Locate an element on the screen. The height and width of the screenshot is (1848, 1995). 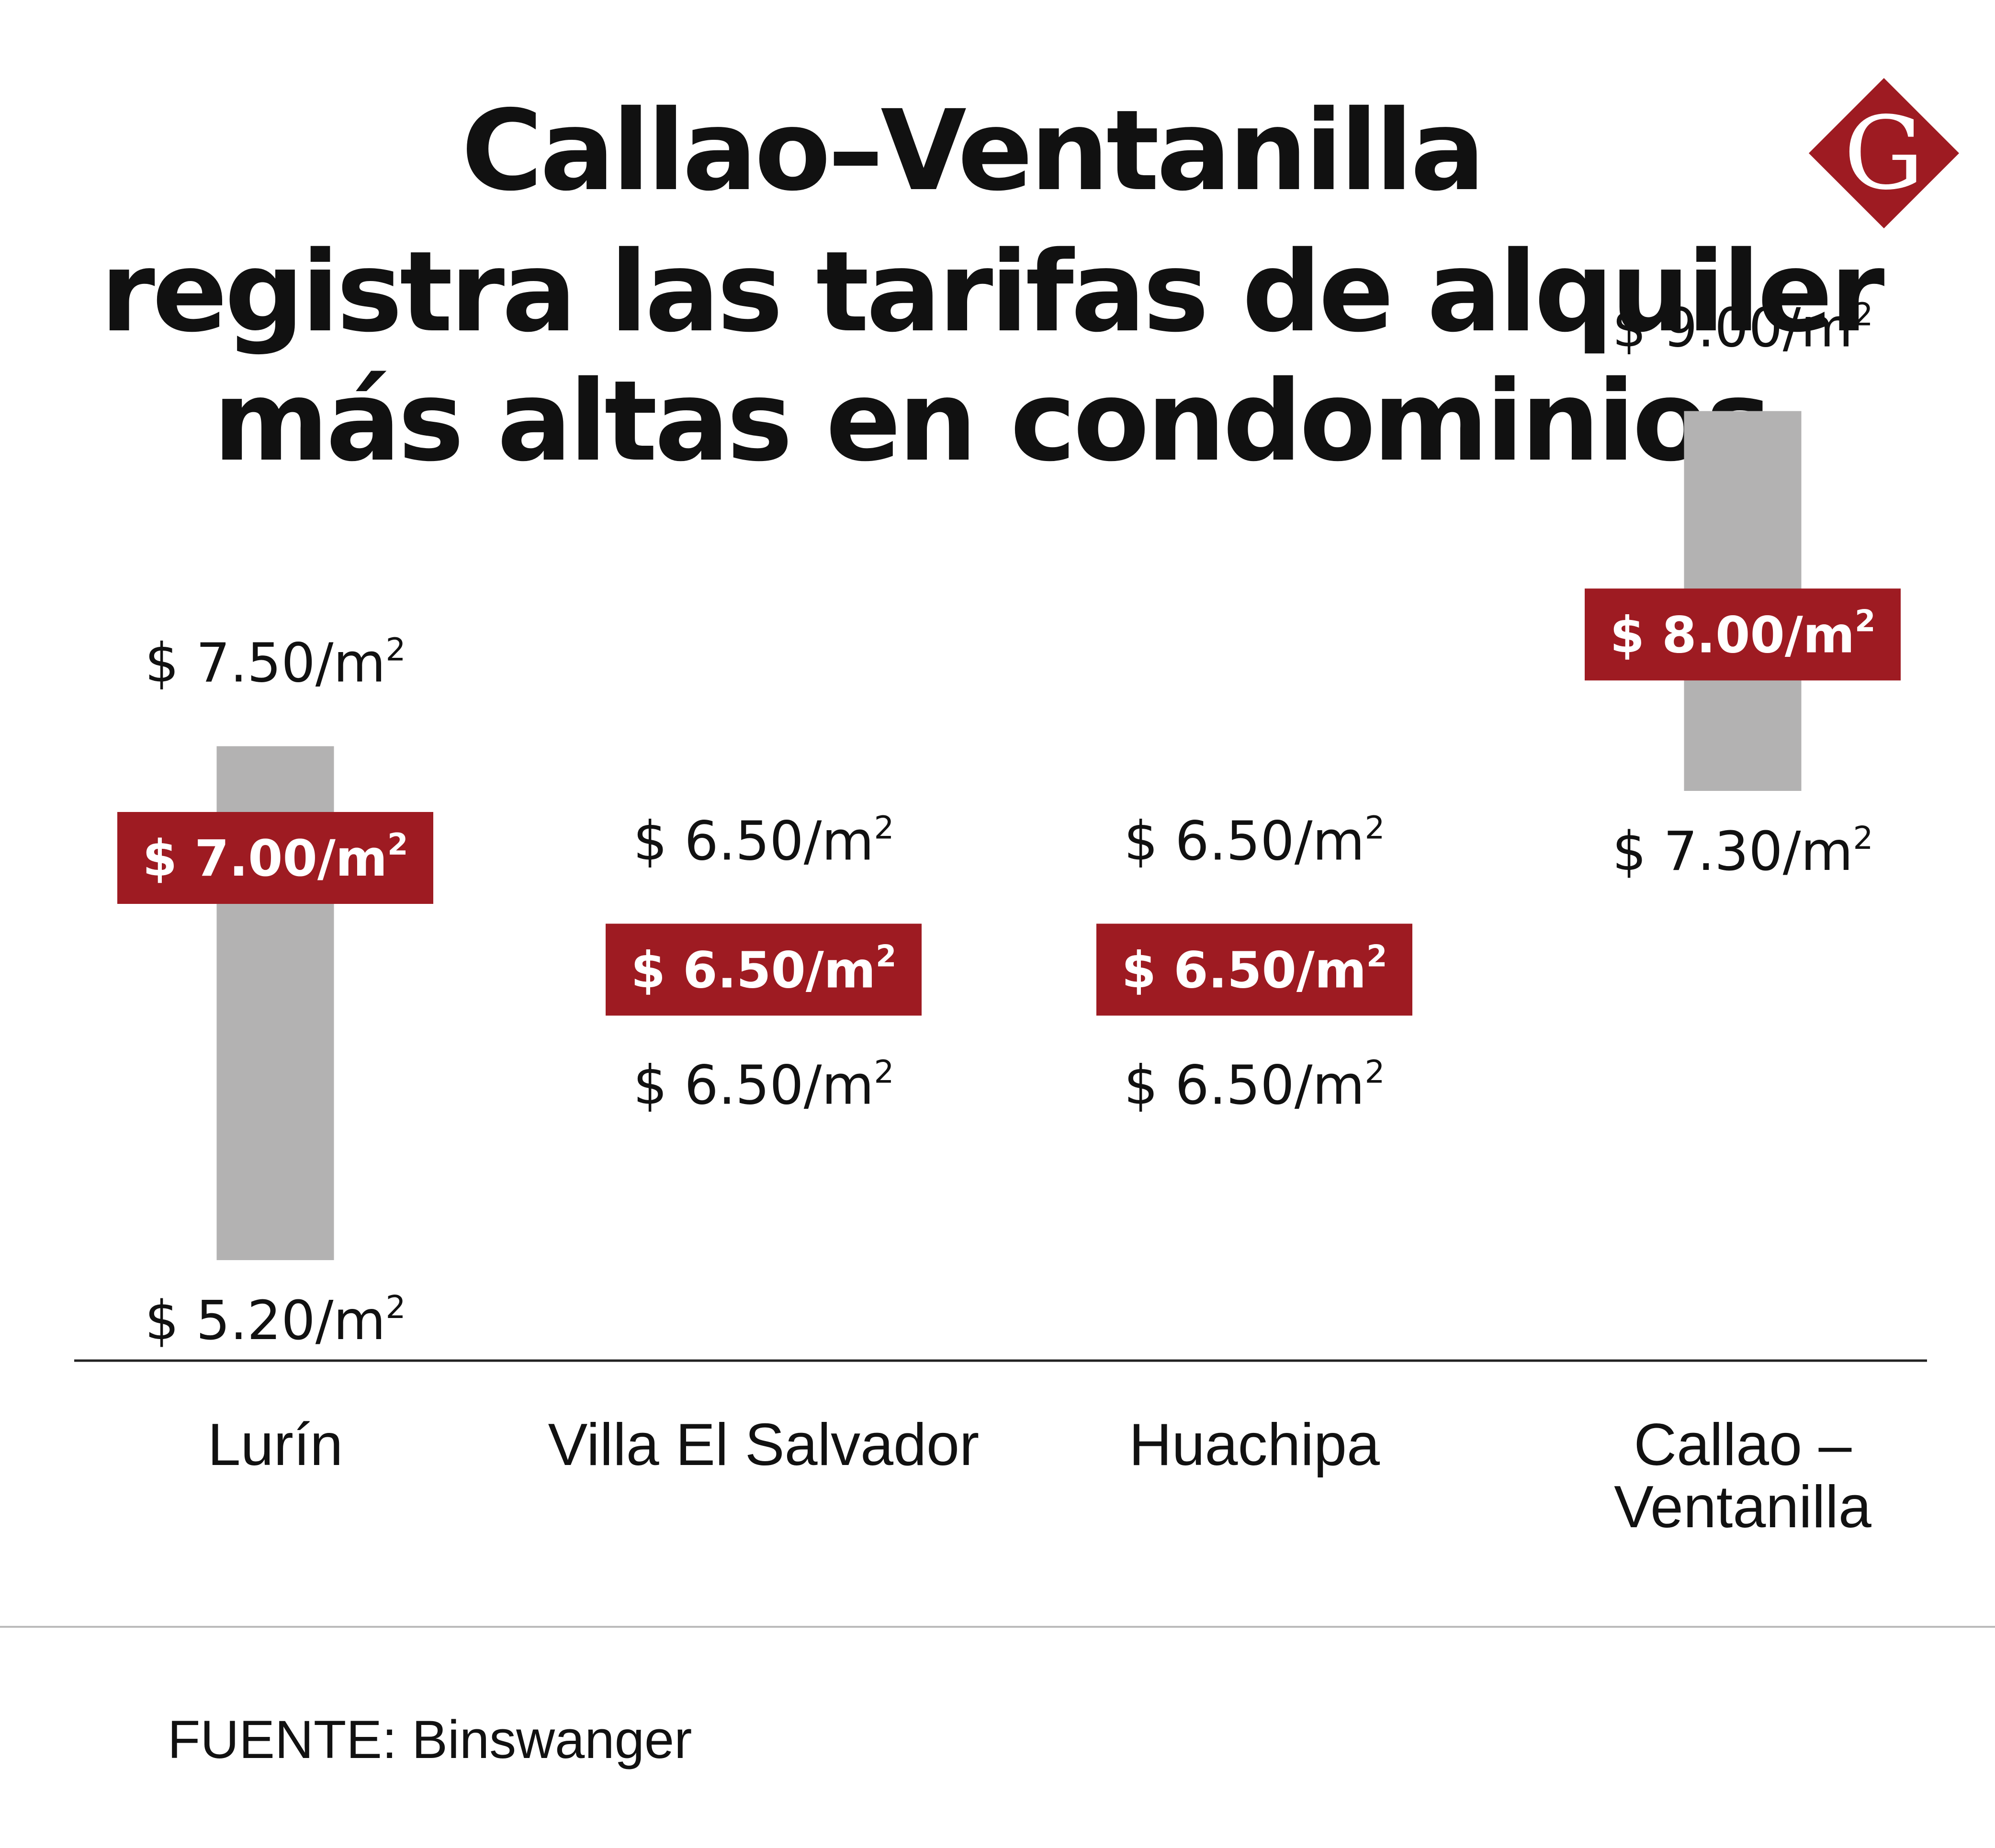
chart-title-line-1: Callao–Ventanilla is located at coordinates (972, 150).